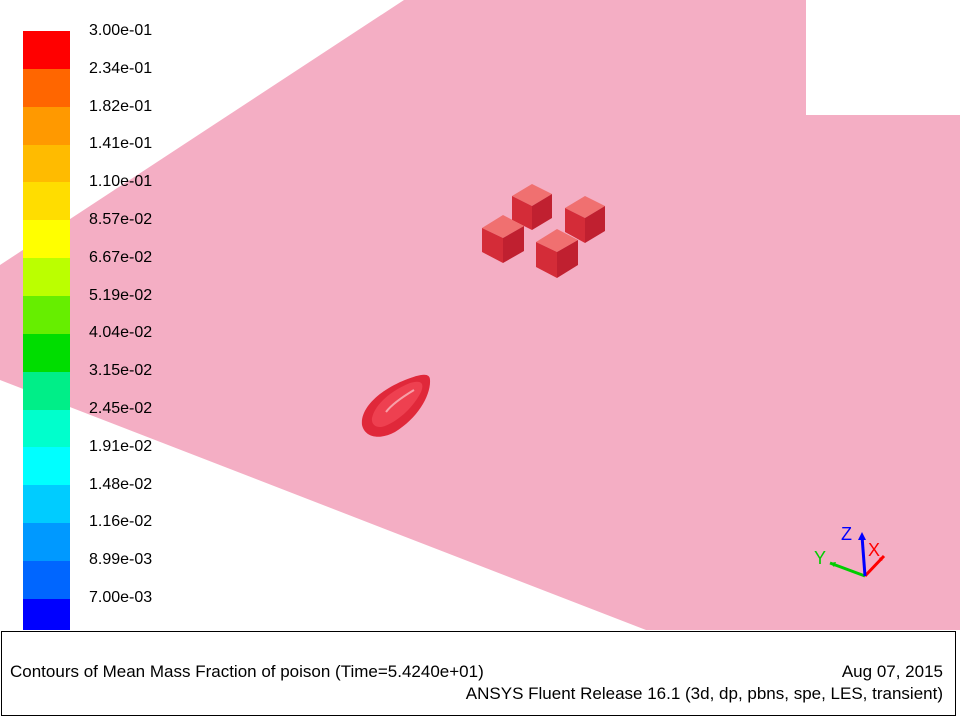 This screenshot has height=720, width=960. What do you see at coordinates (820, 558) in the screenshot?
I see `y-axis-label: Y` at bounding box center [820, 558].